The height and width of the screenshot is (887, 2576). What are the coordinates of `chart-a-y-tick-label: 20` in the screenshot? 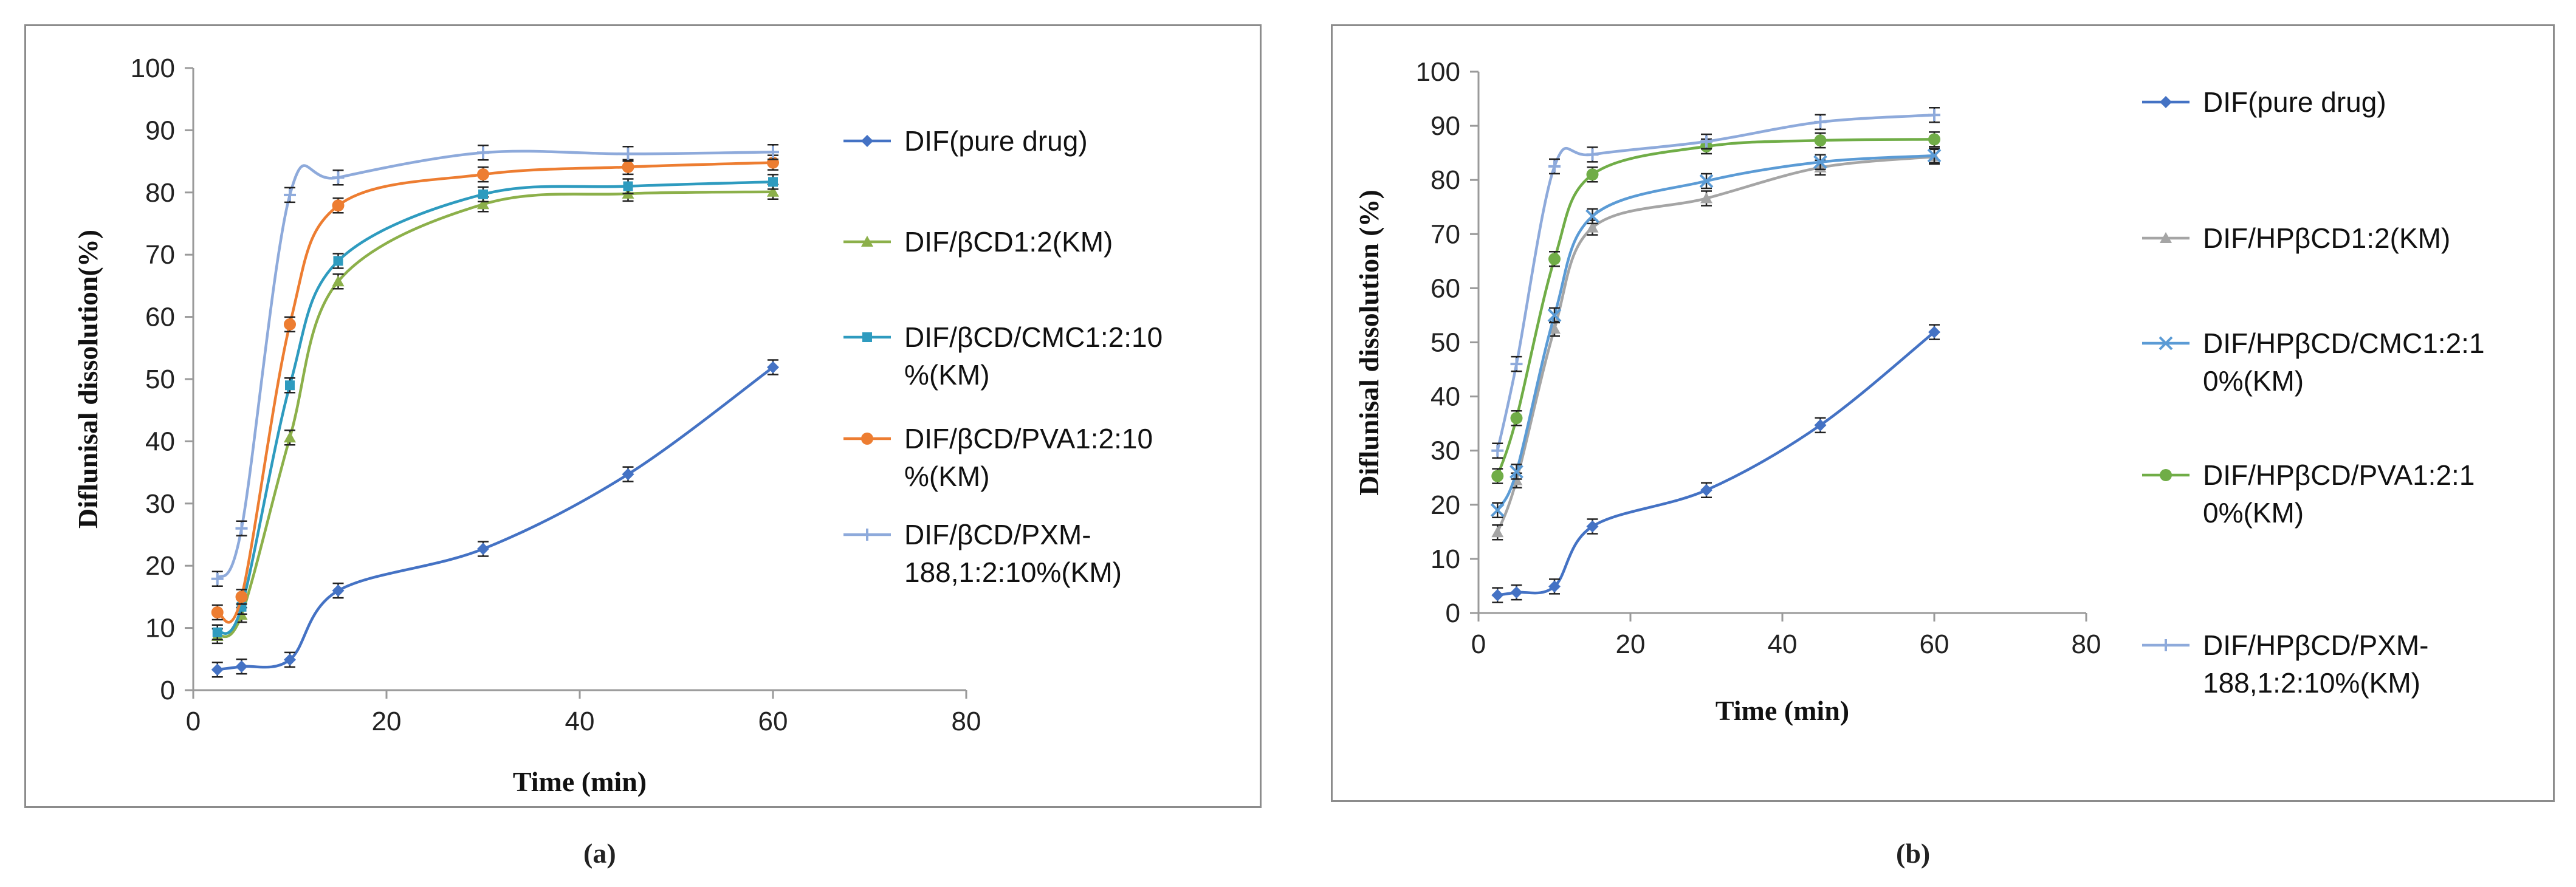 It's located at (160, 566).